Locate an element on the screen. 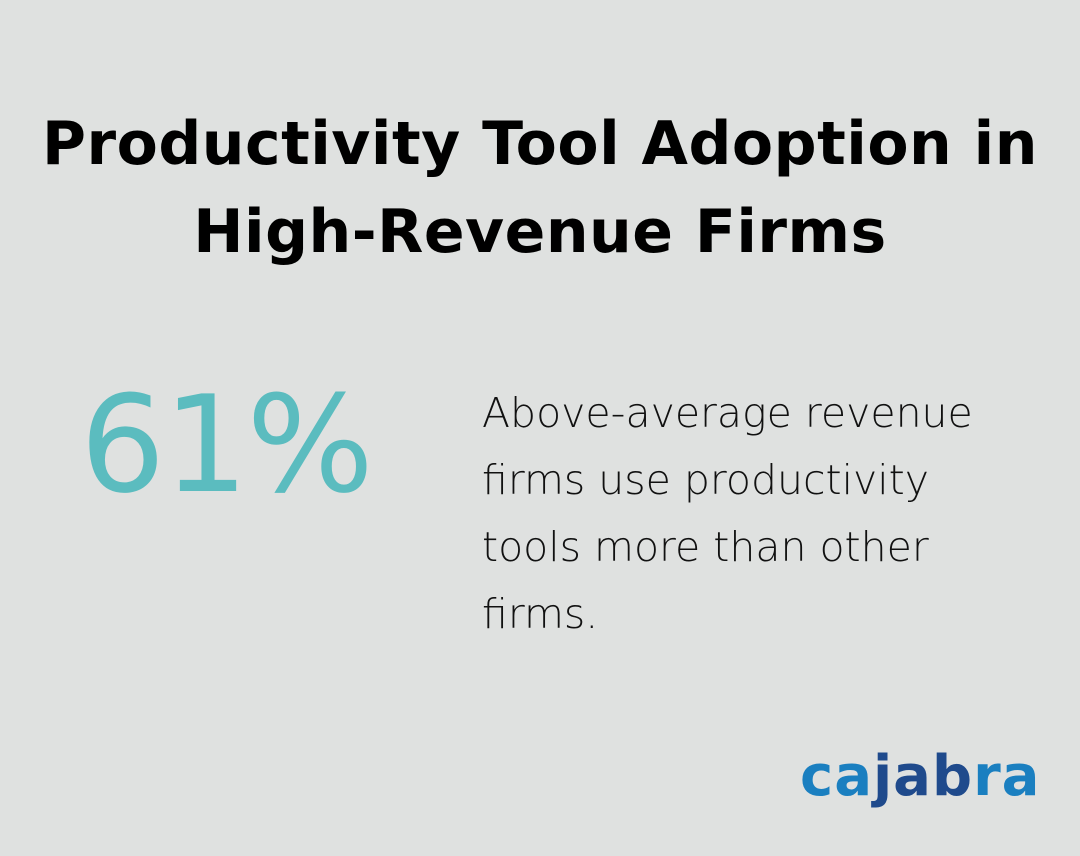 This screenshot has height=856, width=1080. logo-part: ra is located at coordinates (1007, 776).